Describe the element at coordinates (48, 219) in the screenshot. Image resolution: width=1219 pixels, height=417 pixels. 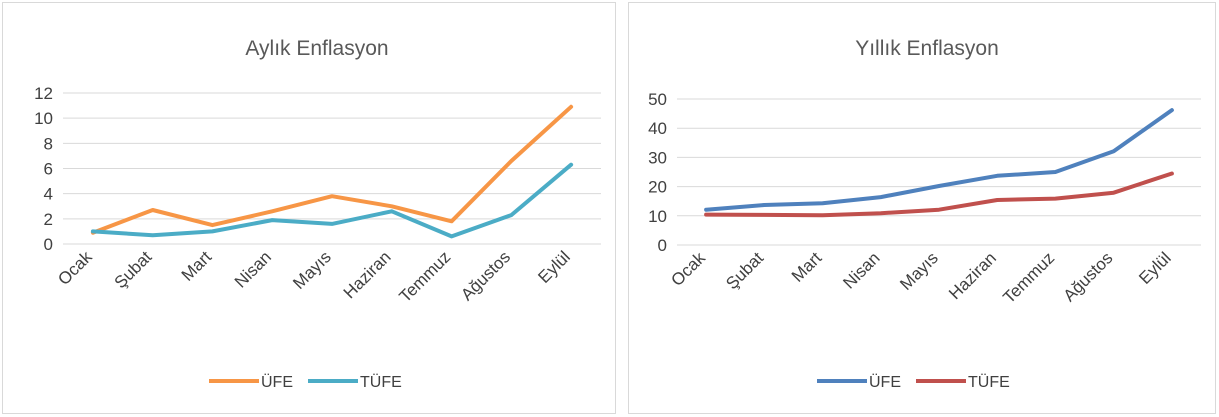
I see `y-tick-label: 2` at that location.